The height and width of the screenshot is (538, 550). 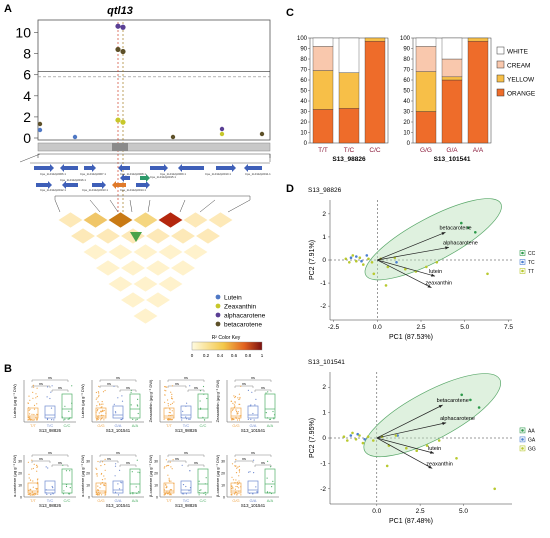 What do you see at coordinates (377, 327) in the screenshot?
I see `pca-x-tick-label: 0.0` at bounding box center [377, 327].